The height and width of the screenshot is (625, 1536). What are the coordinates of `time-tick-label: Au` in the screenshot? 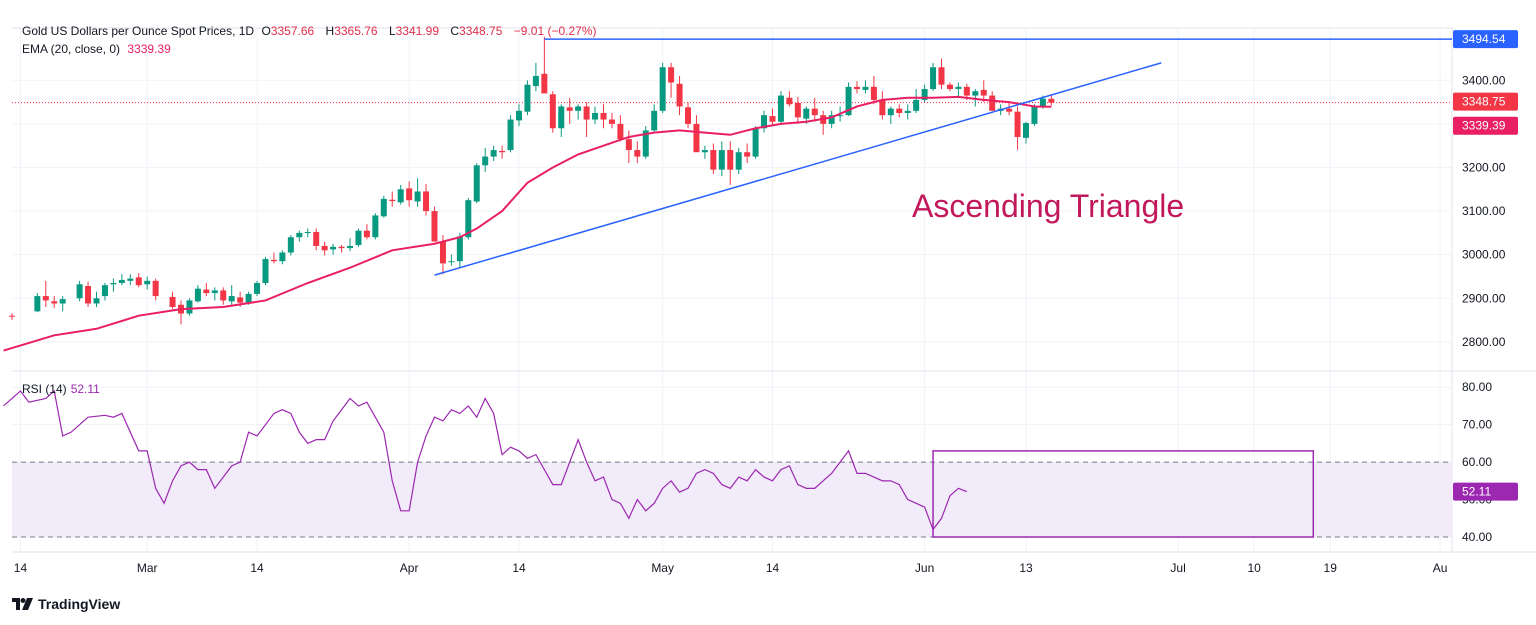 It's located at (1440, 568).